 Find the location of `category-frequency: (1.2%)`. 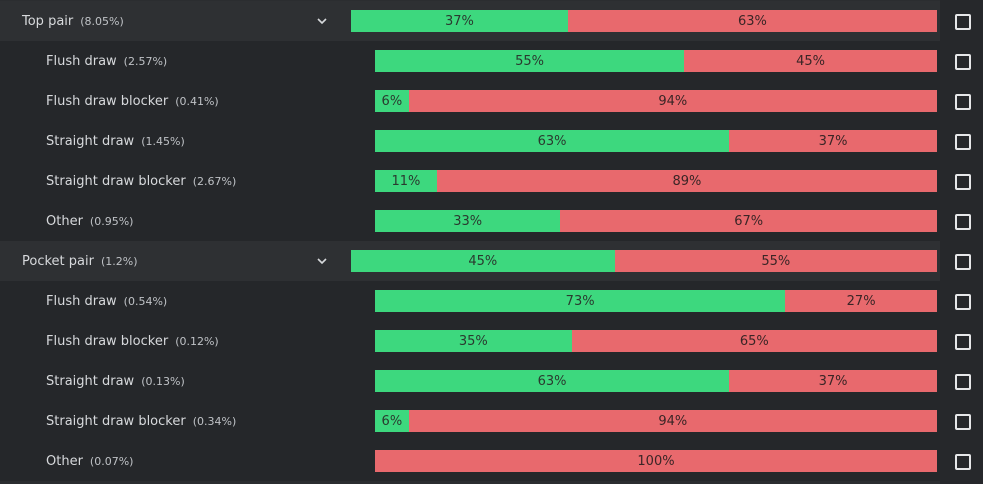

category-frequency: (1.2%) is located at coordinates (119, 261).